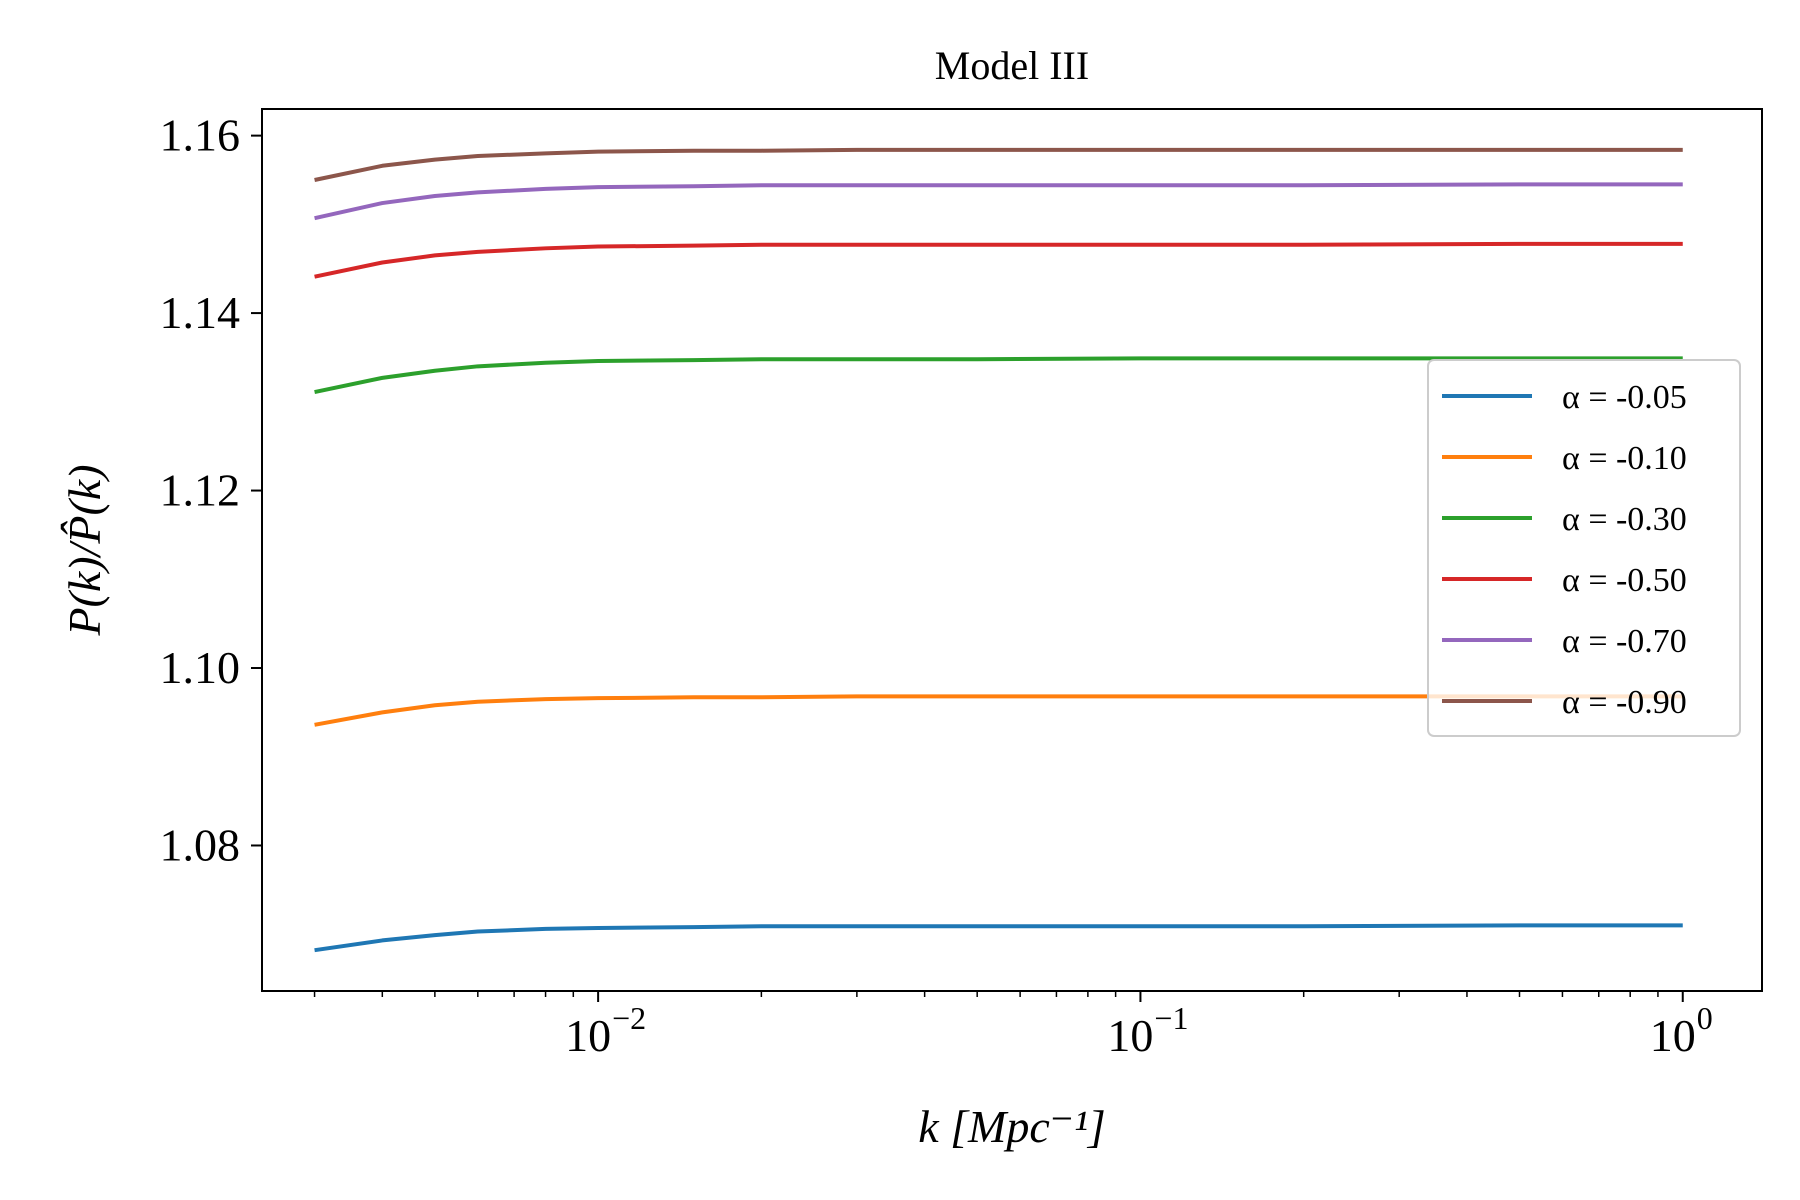 The image size is (1800, 1200). What do you see at coordinates (629, 1018) in the screenshot?
I see `x-tick-exponent-0: −2` at bounding box center [629, 1018].